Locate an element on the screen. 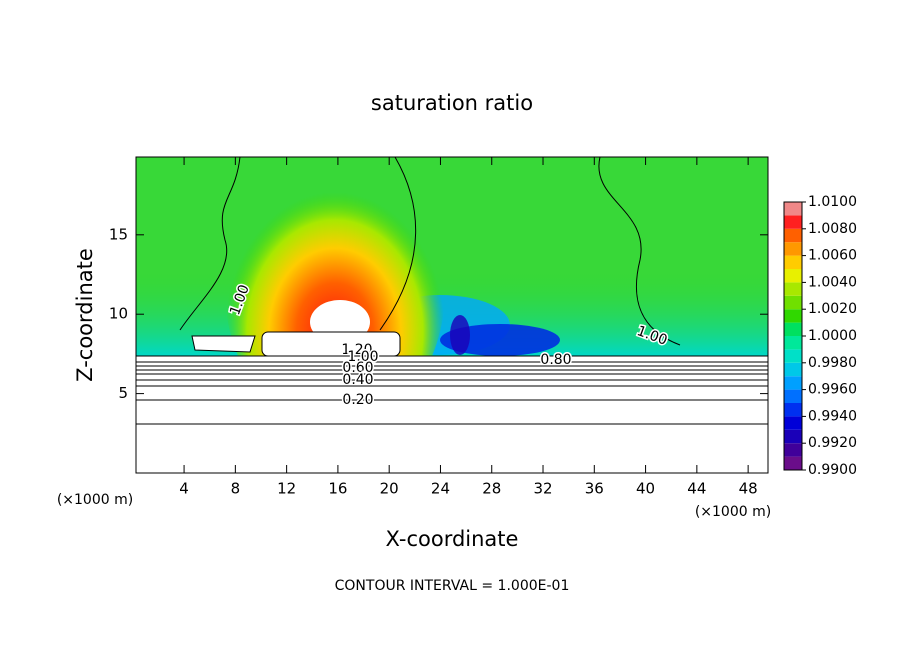  x-tick-label: 48 is located at coordinates (748, 489).